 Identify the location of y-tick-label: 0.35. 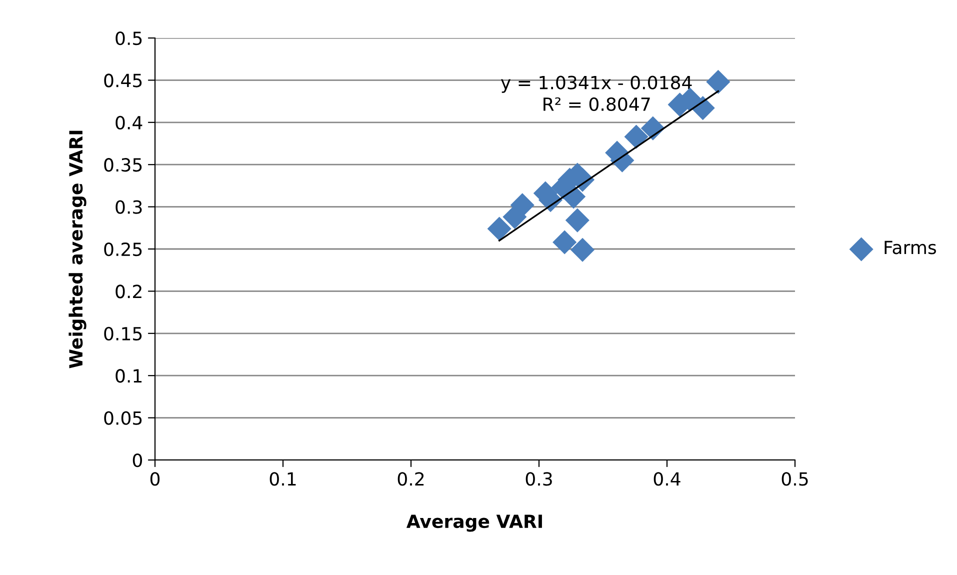
(123, 165).